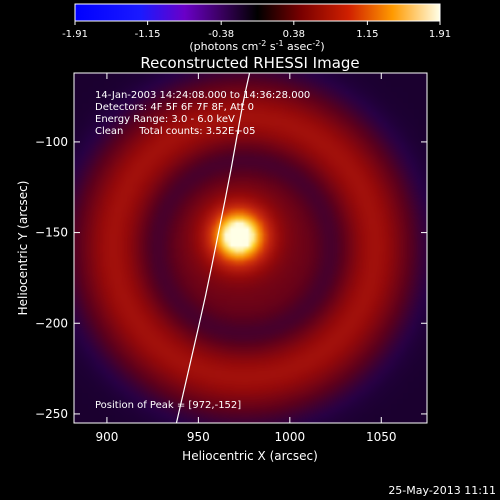 This screenshot has width=500, height=500. I want to click on x-tick-label: 1000, so click(290, 437).